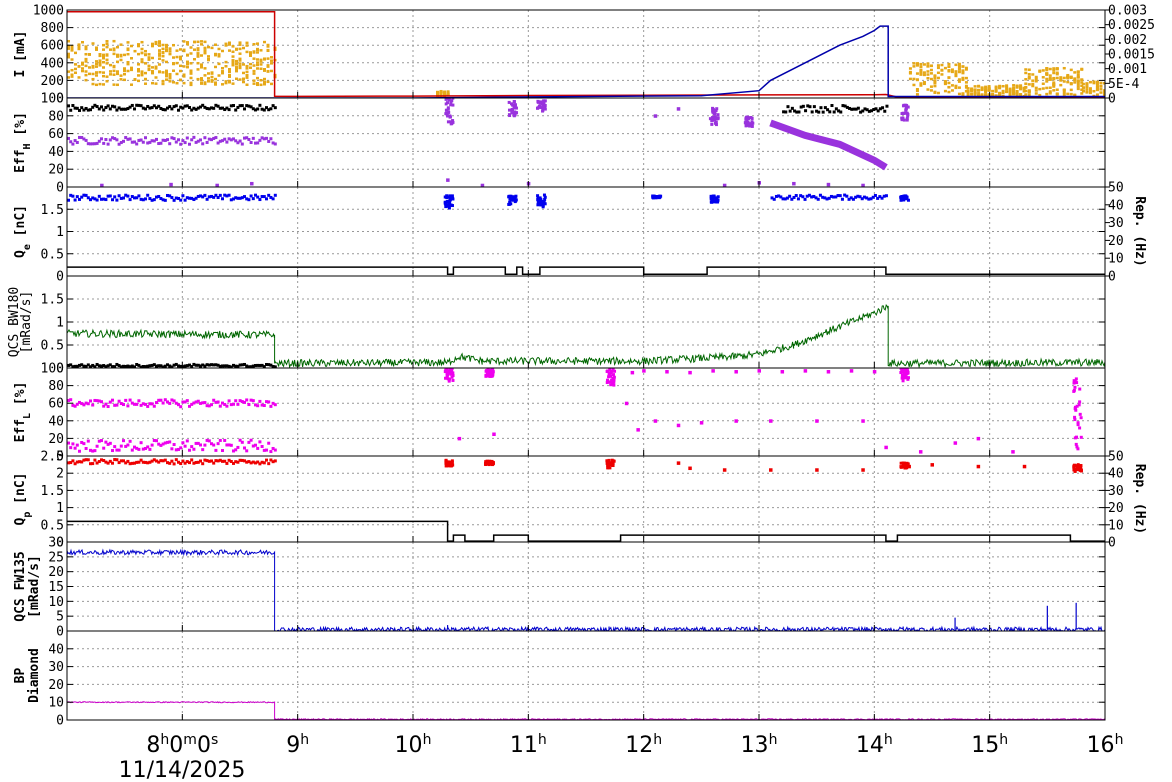 The width and height of the screenshot is (1172, 782). I want to click on y-tick-label: 0, so click(60, 188).